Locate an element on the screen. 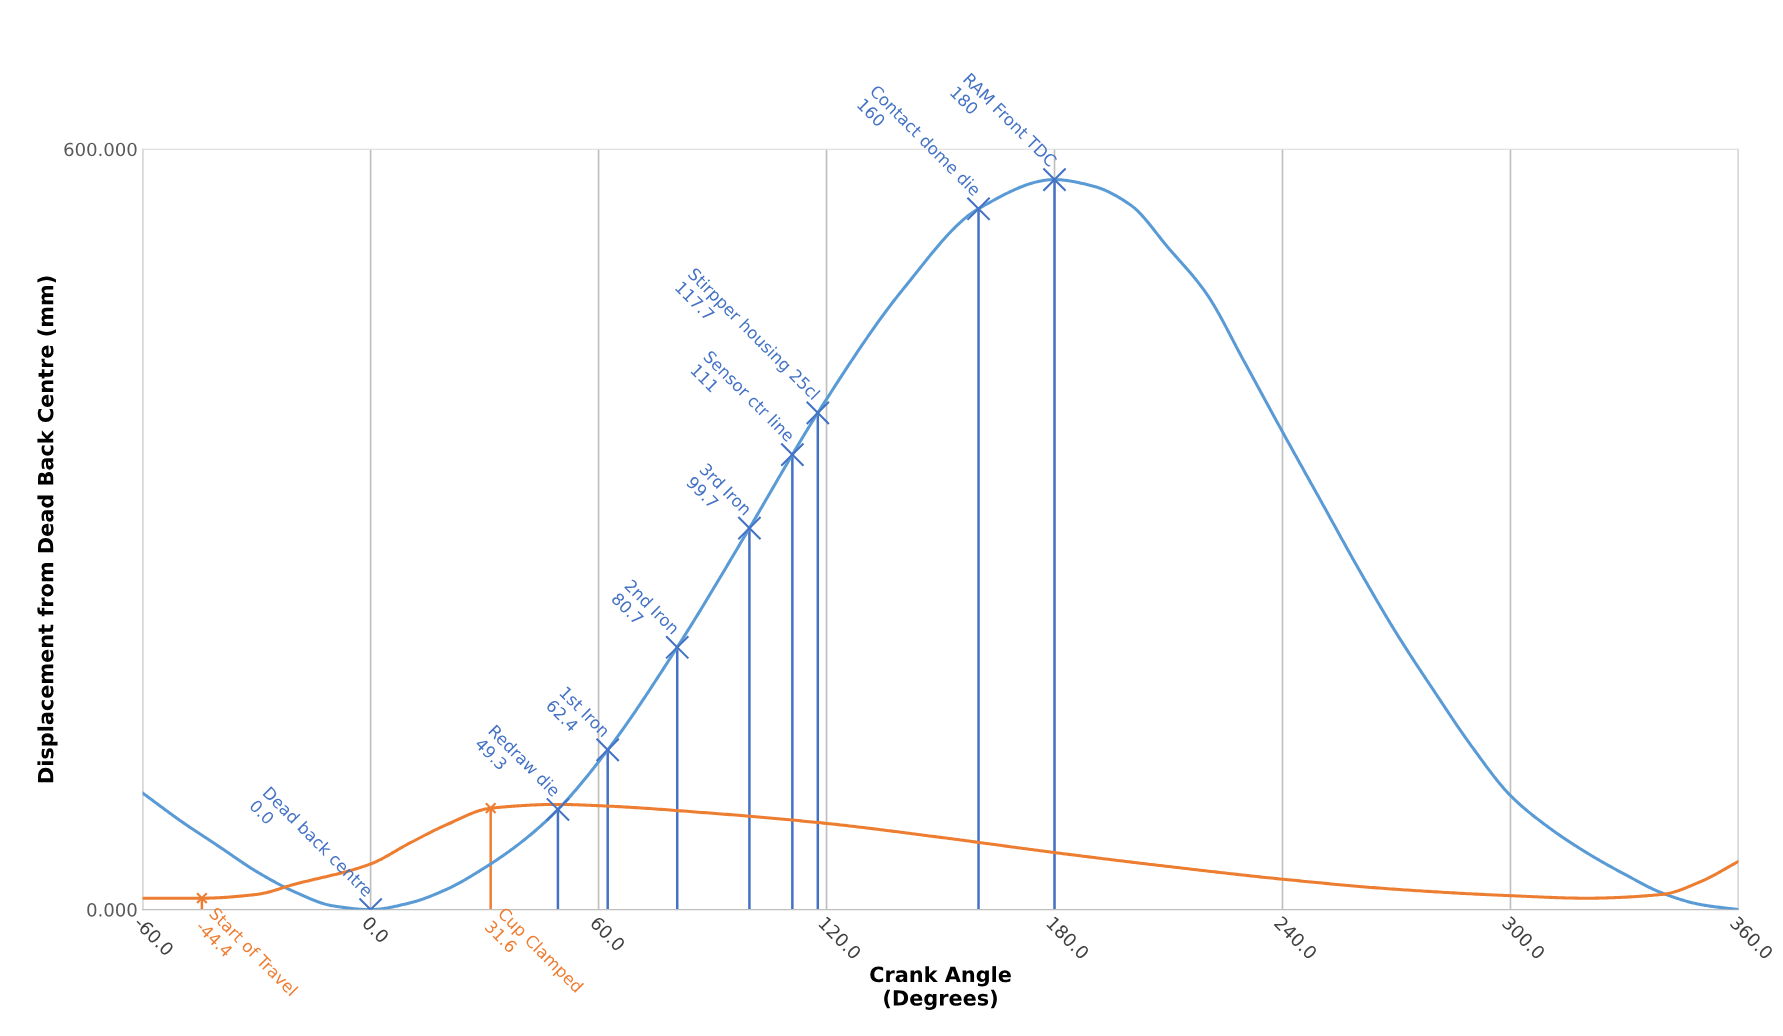  y-tick-label: 600.000 is located at coordinates (100, 149).